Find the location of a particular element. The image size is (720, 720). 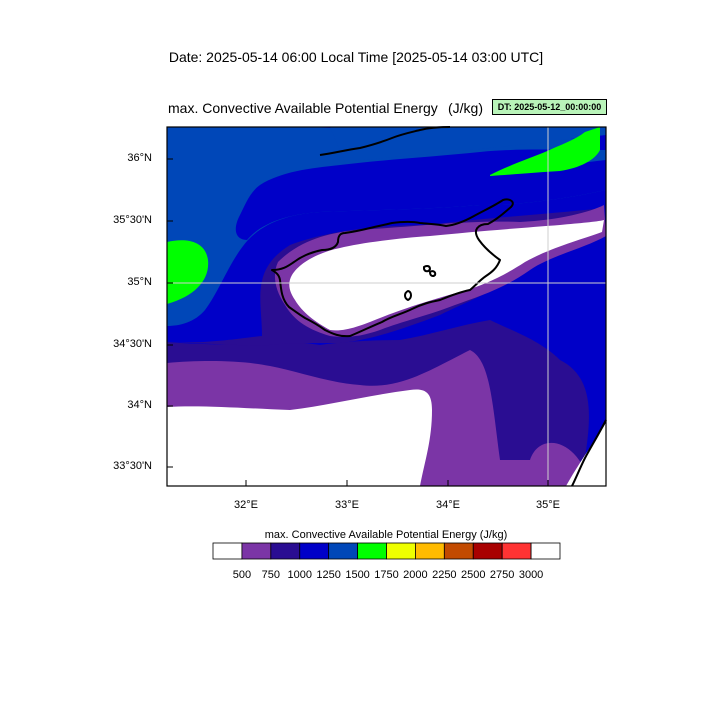

lat-label: 33°30'N is located at coordinates (132, 466).